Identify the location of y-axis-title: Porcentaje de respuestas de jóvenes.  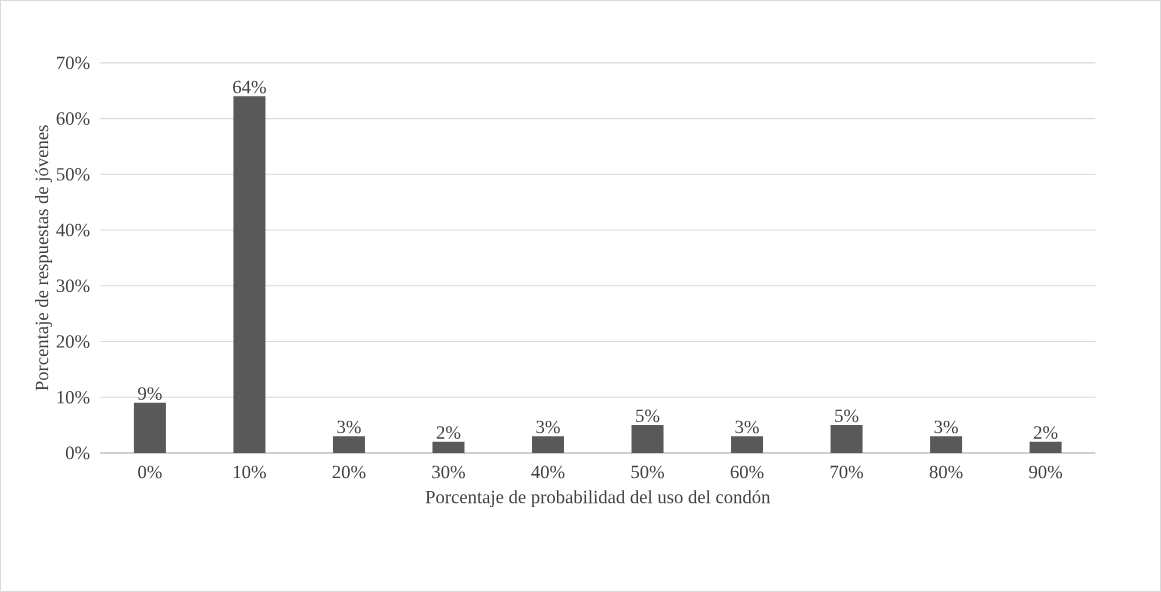
(44, 258).